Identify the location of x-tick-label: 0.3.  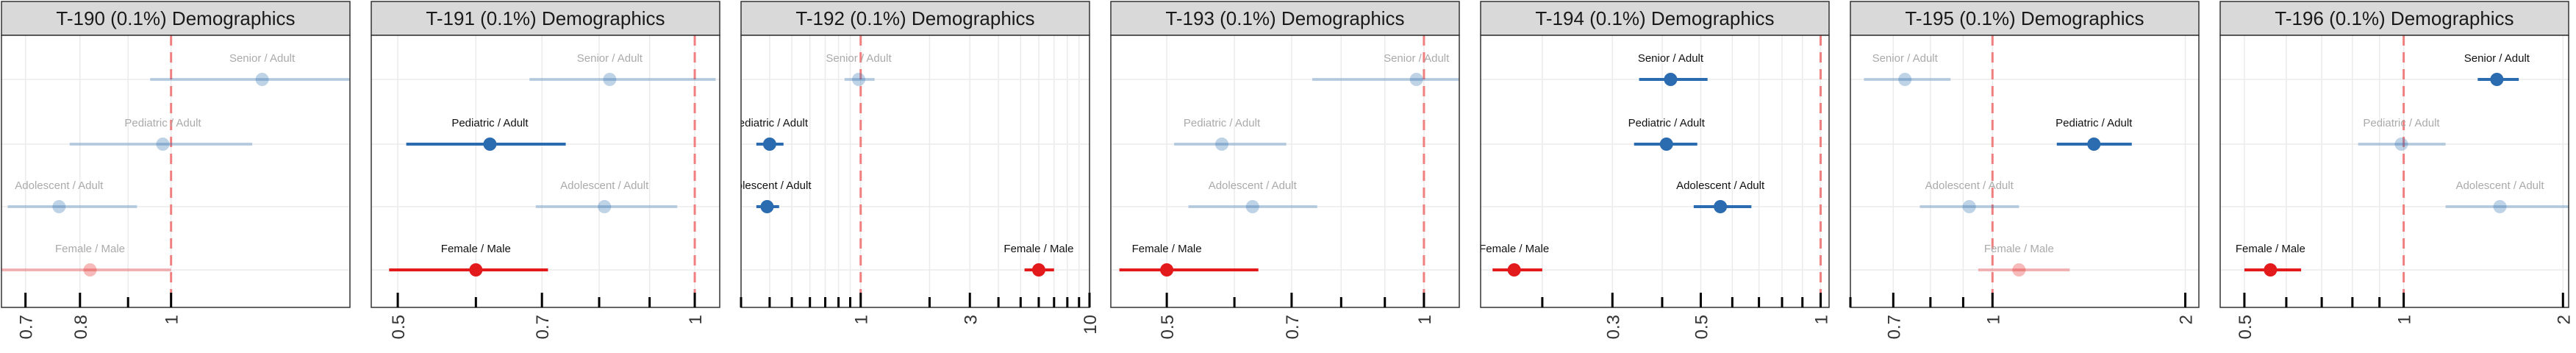
(1613, 327).